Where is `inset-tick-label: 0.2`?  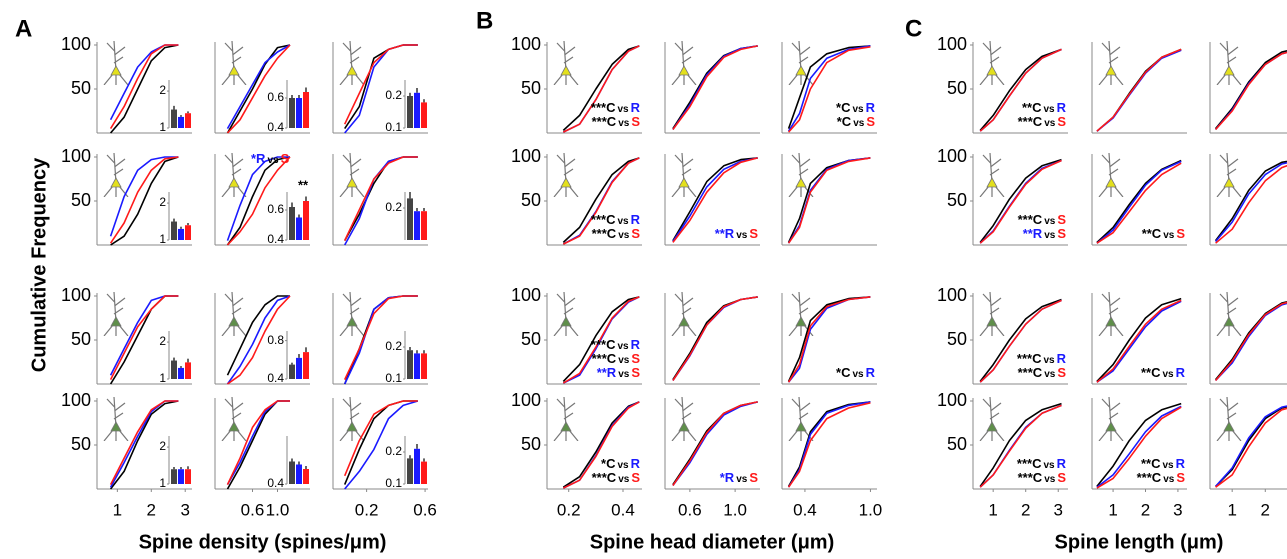
inset-tick-label: 0.2 is located at coordinates (393, 95).